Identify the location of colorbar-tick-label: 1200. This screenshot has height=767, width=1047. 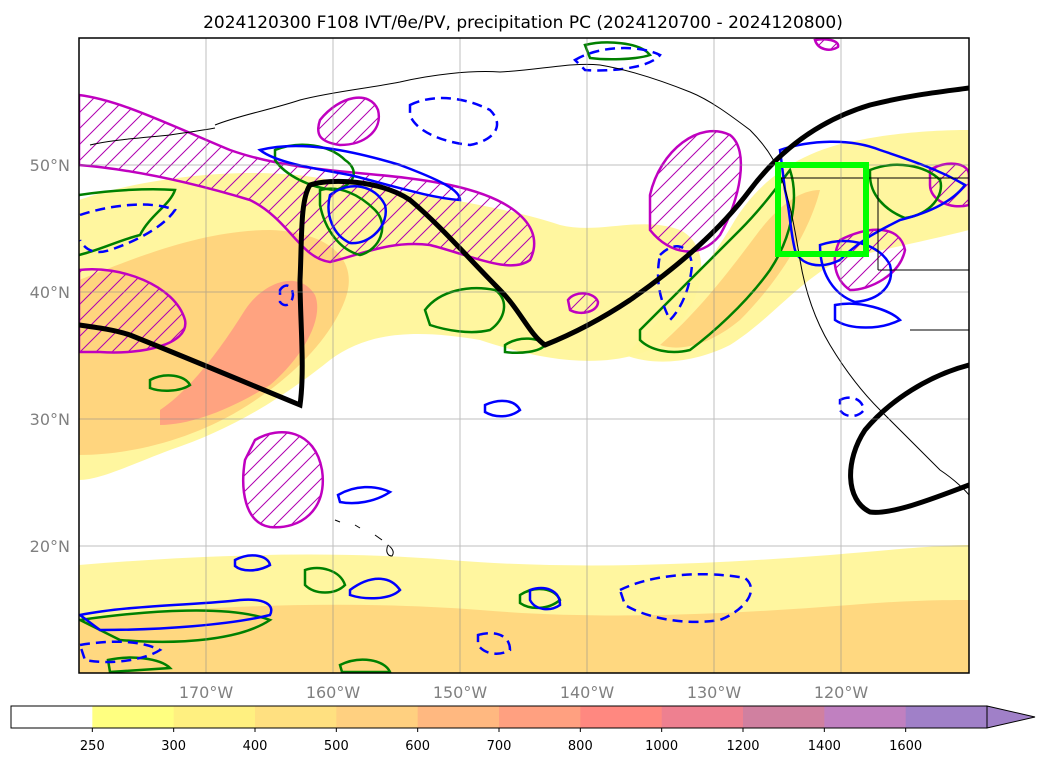
(742, 746).